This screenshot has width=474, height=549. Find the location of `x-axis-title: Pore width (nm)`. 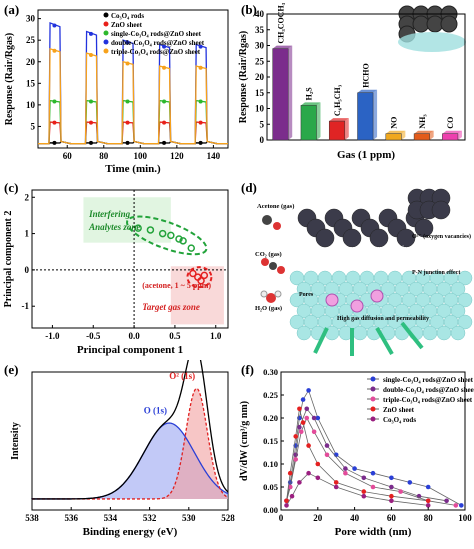

x-axis-title: Pore width (nm) is located at coordinates (373, 532).